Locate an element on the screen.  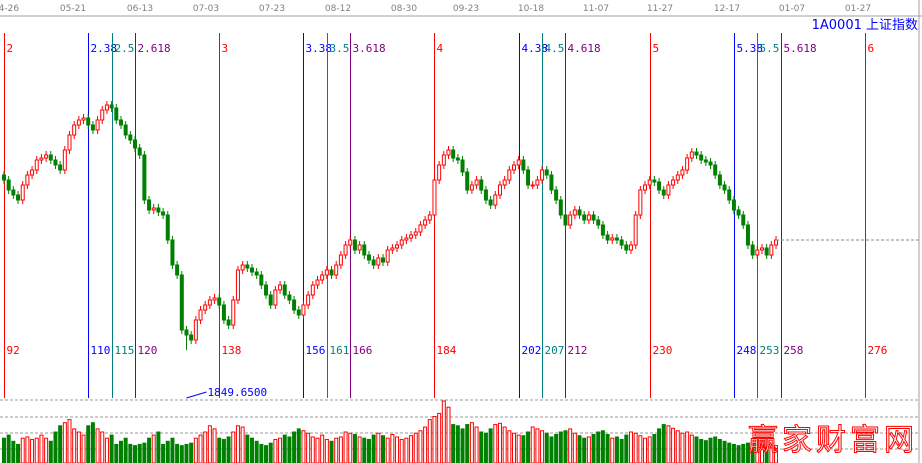
fib-ratio-label: 3.38 is located at coordinates (319, 48).